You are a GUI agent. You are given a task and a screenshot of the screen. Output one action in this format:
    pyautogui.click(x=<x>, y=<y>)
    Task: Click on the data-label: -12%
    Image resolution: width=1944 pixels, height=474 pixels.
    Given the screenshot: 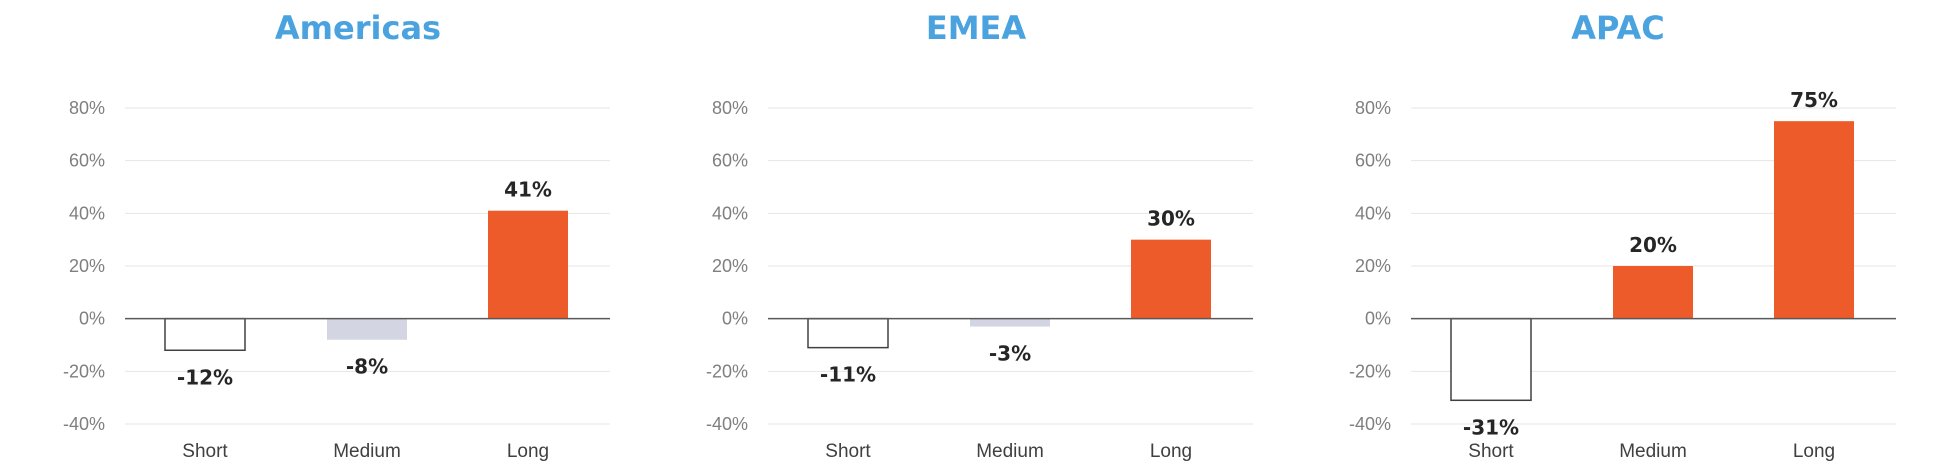 What is the action you would take?
    pyautogui.click(x=205, y=377)
    